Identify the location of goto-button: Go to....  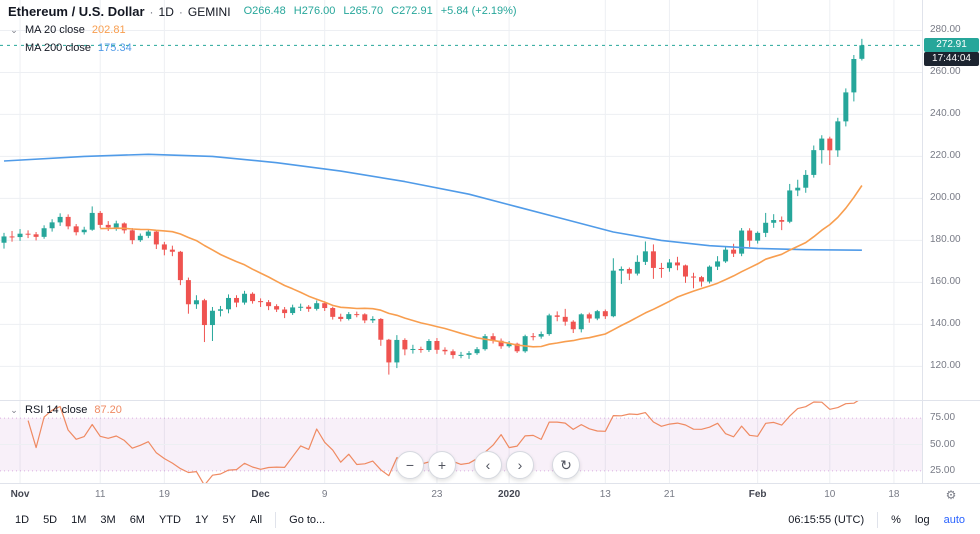
(307, 520).